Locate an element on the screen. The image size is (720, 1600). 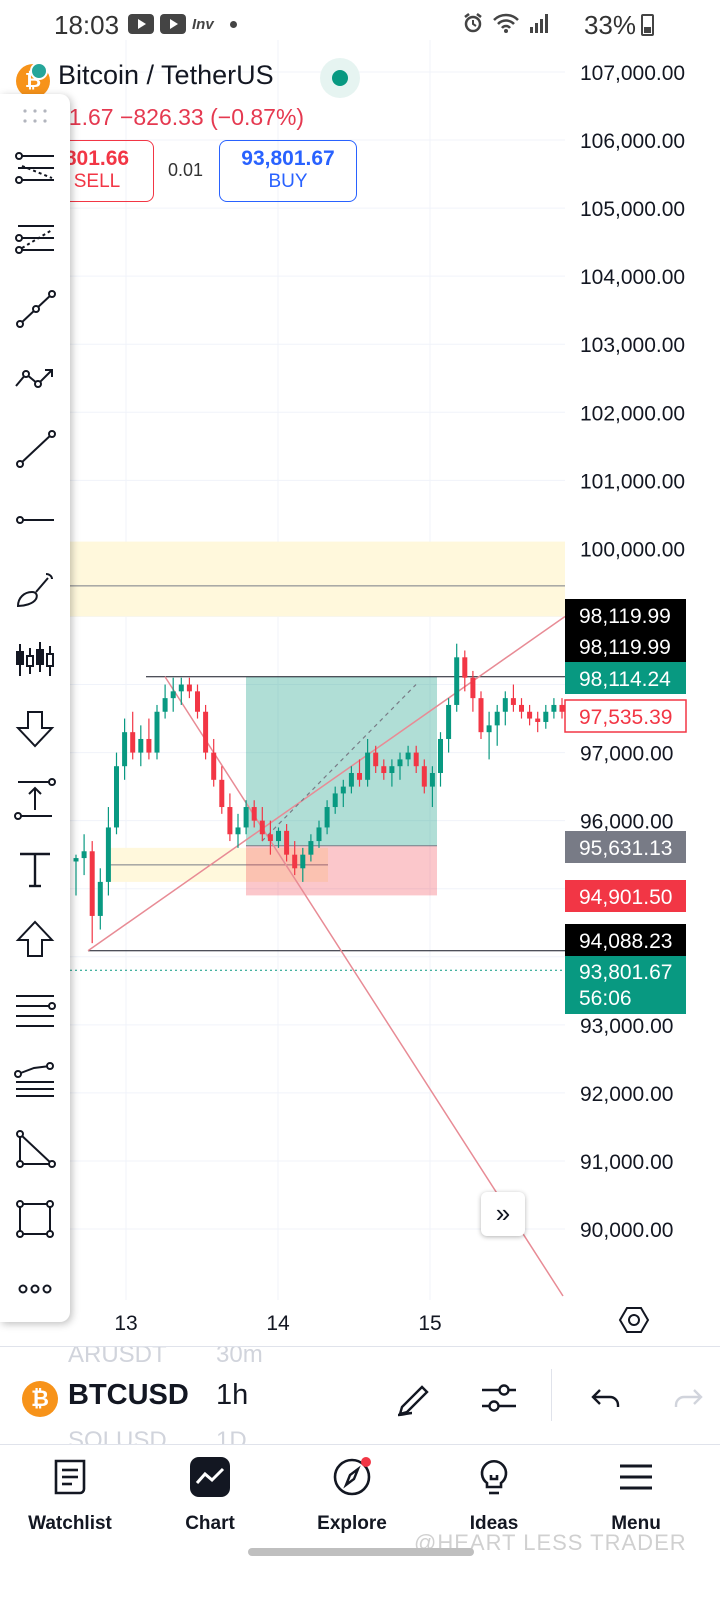
pencil-draw-icon is located at coordinates (413, 1398).